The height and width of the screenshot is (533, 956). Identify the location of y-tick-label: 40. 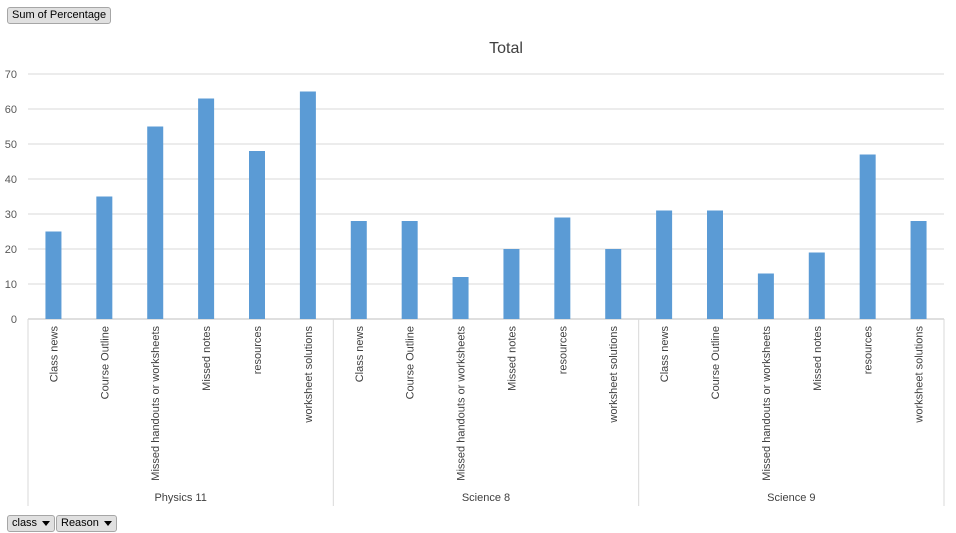
(11, 180).